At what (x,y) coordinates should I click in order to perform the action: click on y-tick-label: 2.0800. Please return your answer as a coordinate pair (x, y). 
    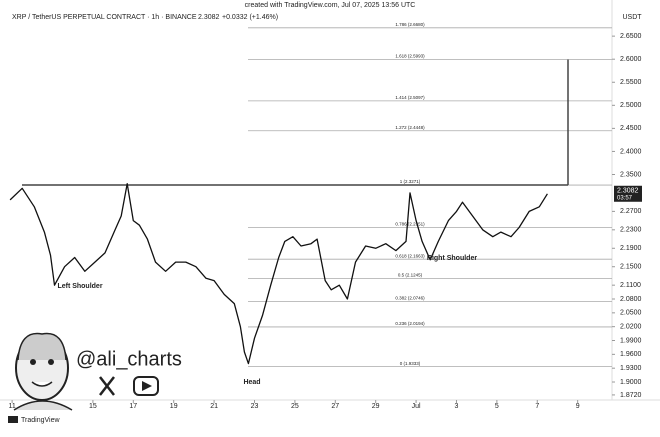
    Looking at the image, I should click on (631, 299).